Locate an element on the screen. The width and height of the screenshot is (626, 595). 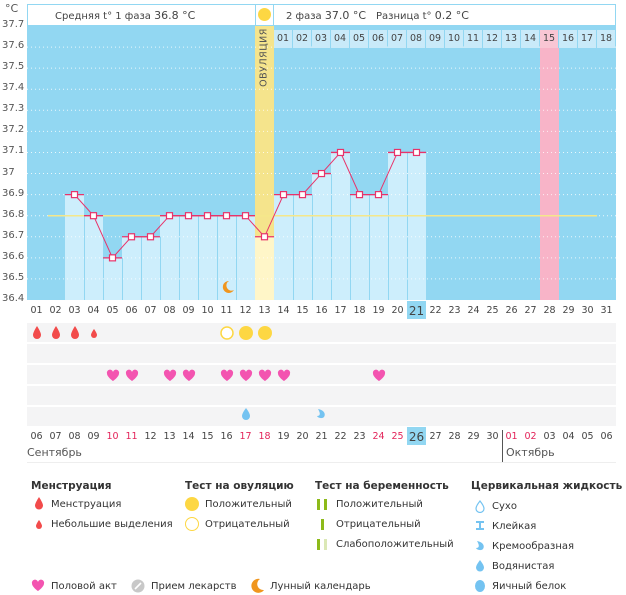
calendar-date-label: 07 is located at coordinates (55, 436).